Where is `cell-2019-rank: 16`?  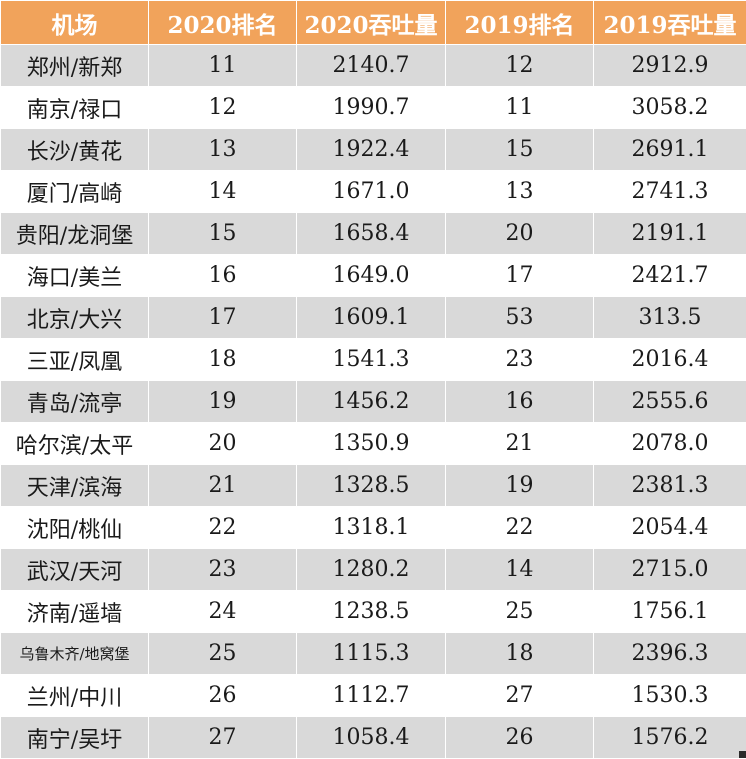 cell-2019-rank: 16 is located at coordinates (520, 402).